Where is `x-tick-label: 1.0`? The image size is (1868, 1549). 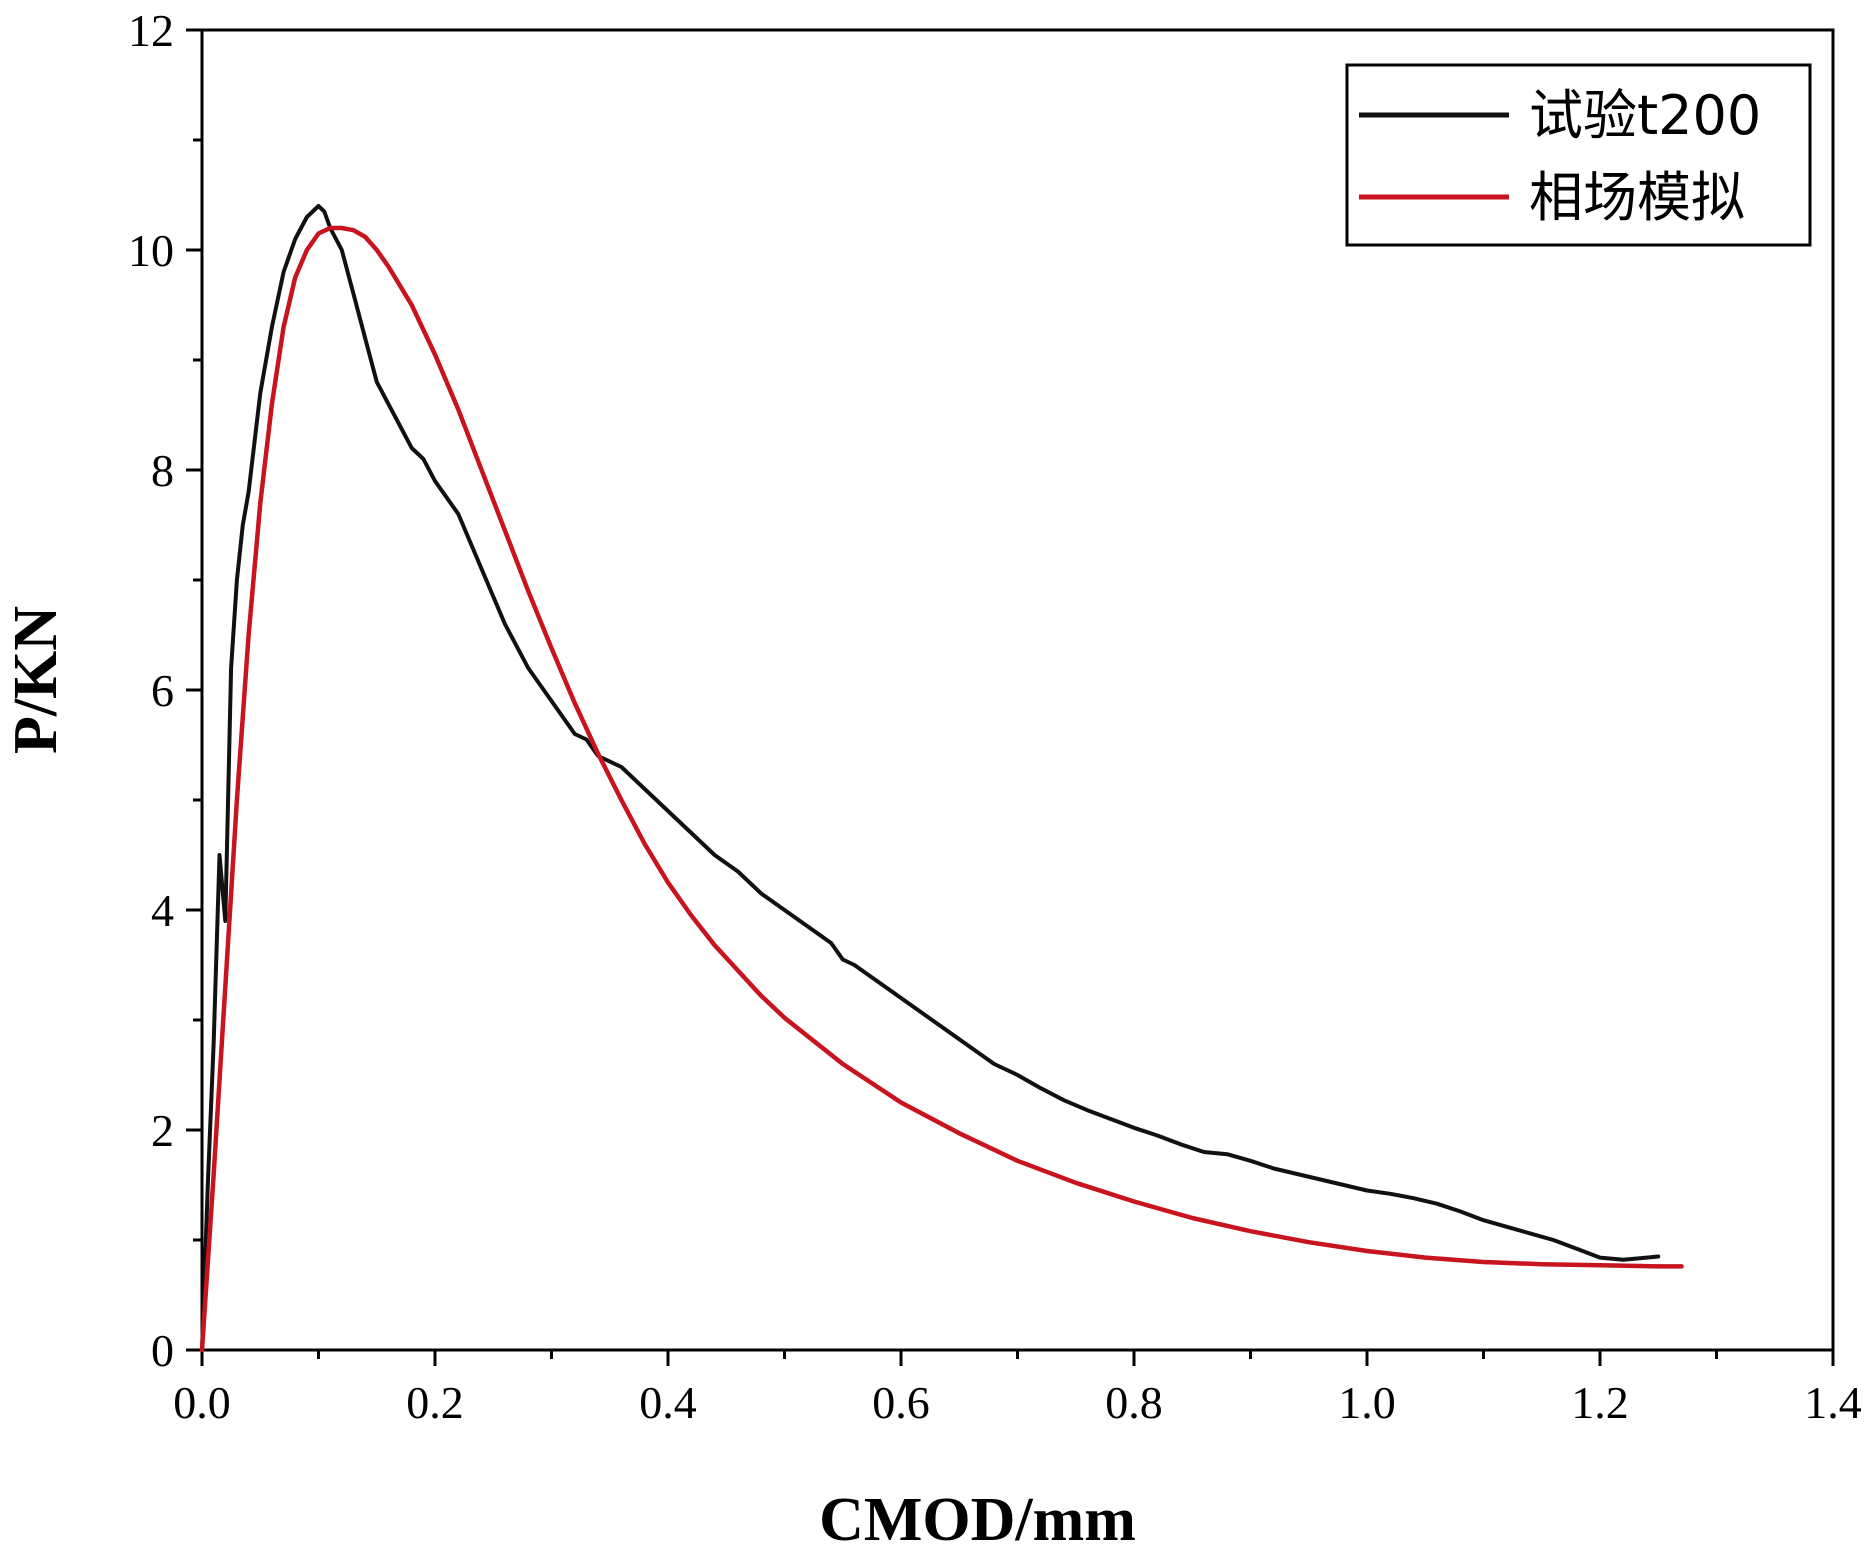 x-tick-label: 1.0 is located at coordinates (1367, 1402).